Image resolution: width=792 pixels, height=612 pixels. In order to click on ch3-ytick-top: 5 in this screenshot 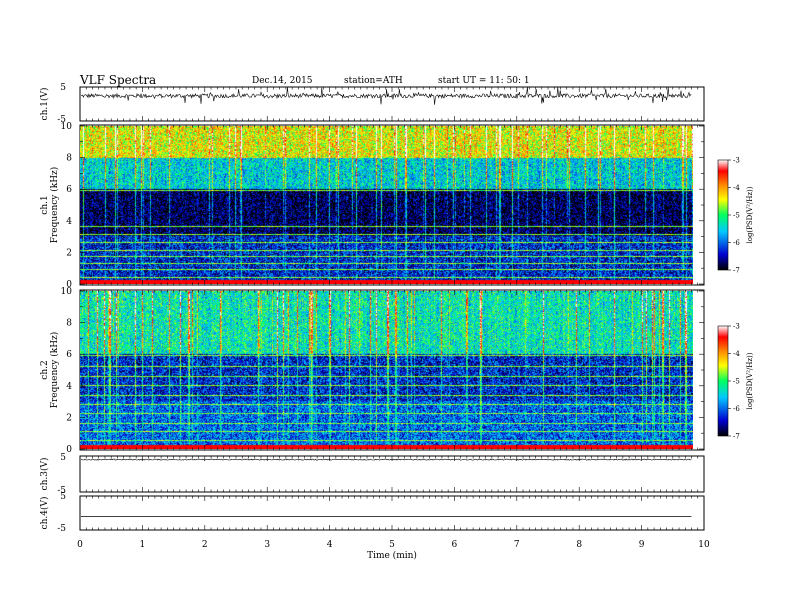, I will do `click(63, 458)`.